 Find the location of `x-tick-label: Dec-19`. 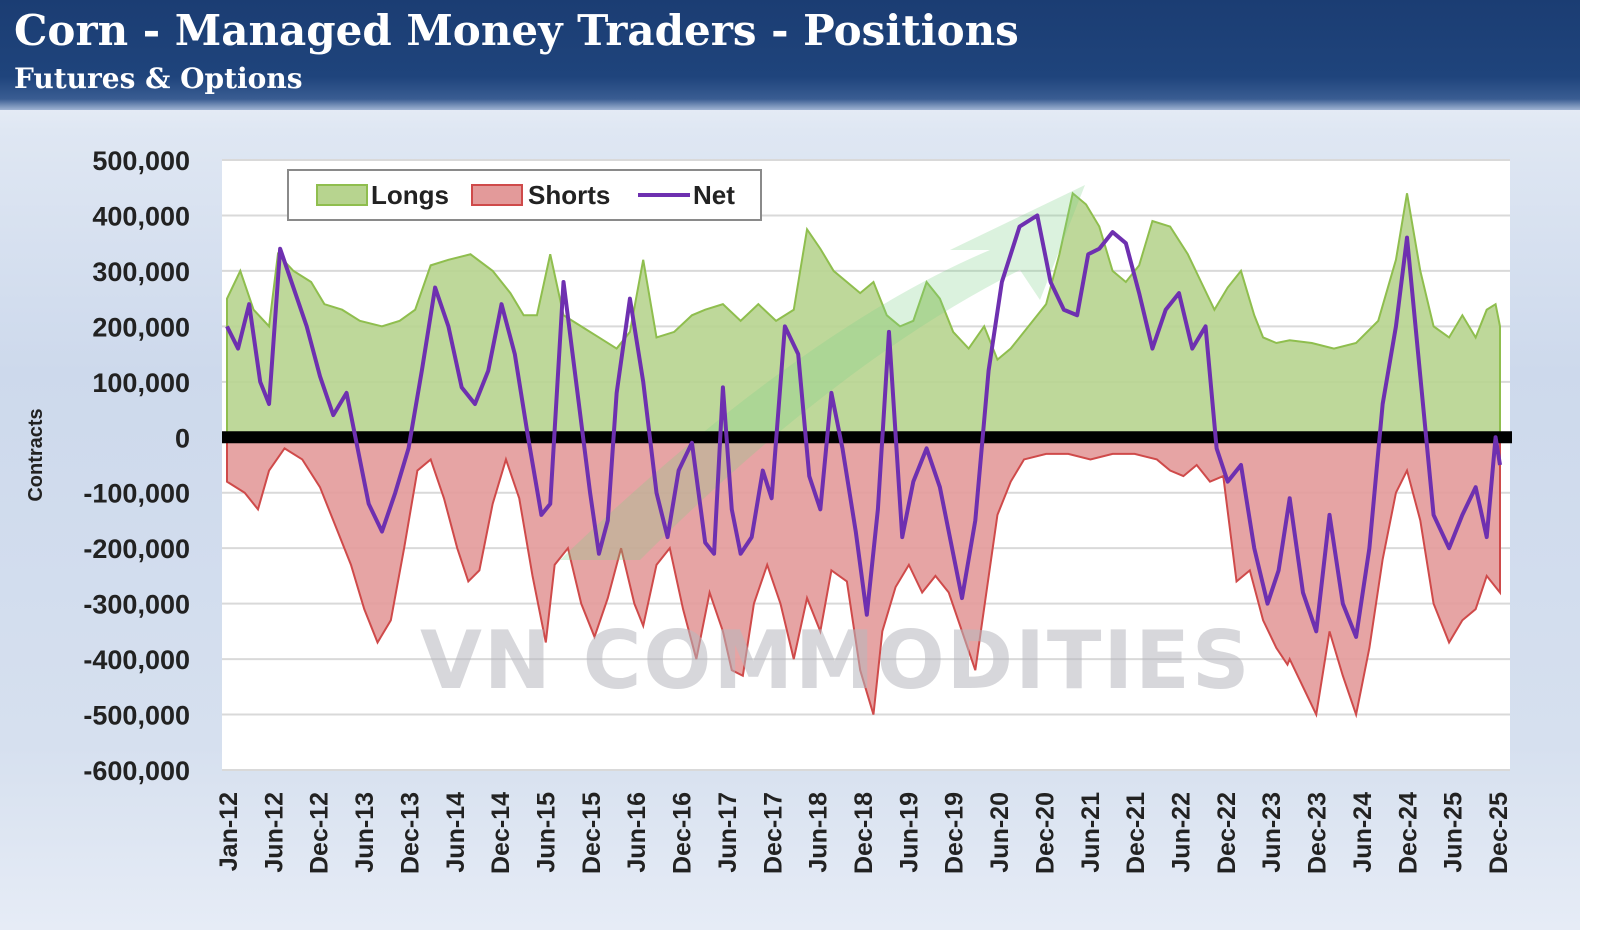

x-tick-label: Dec-19 is located at coordinates (955, 833).